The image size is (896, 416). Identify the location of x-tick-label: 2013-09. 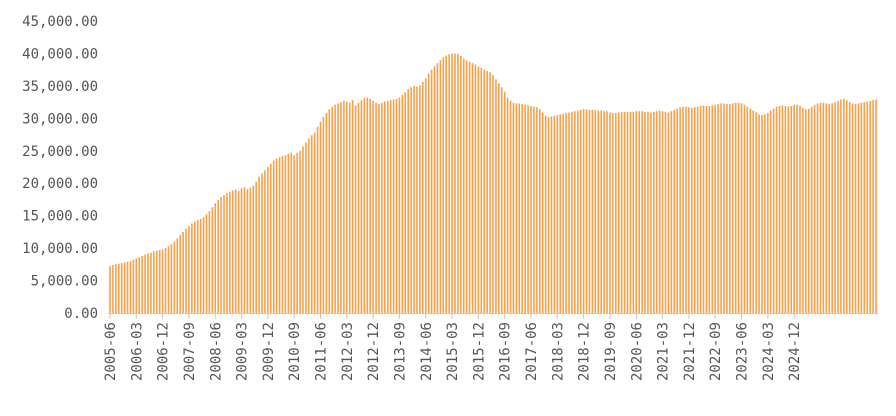
(400, 351).